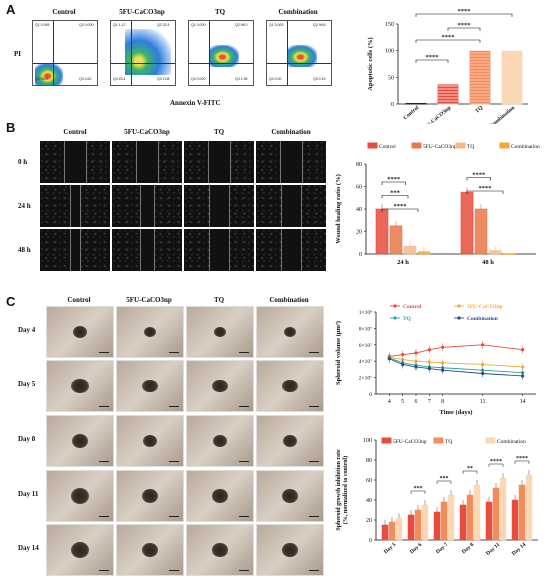  Describe the element at coordinates (483, 402) in the screenshot. I see `x-tick-label: 11` at that location.